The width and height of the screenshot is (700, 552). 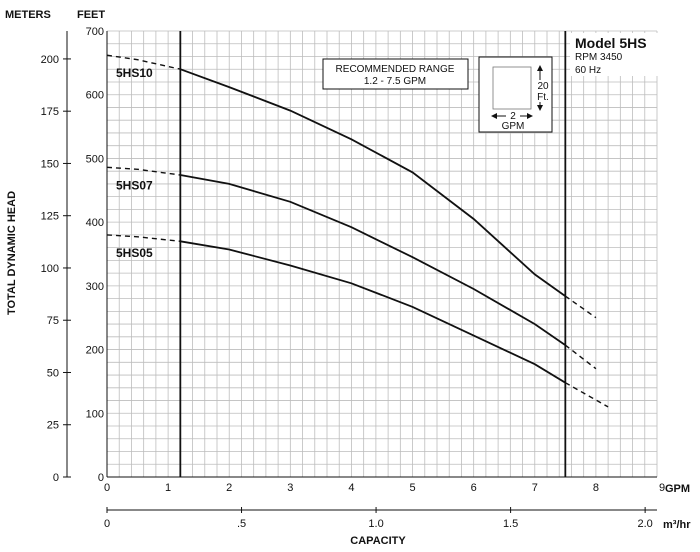 I want to click on gpm-tick-label: 3, so click(x=290, y=488).